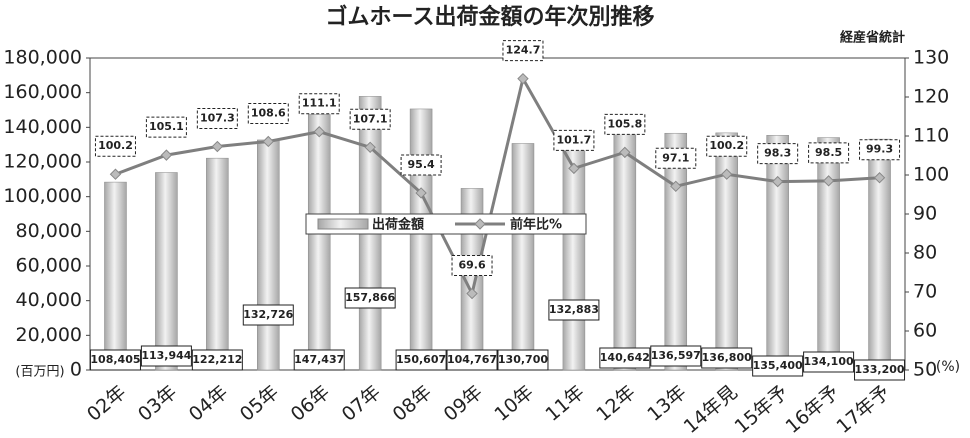  I want to click on line-label: 107.1, so click(370, 118).